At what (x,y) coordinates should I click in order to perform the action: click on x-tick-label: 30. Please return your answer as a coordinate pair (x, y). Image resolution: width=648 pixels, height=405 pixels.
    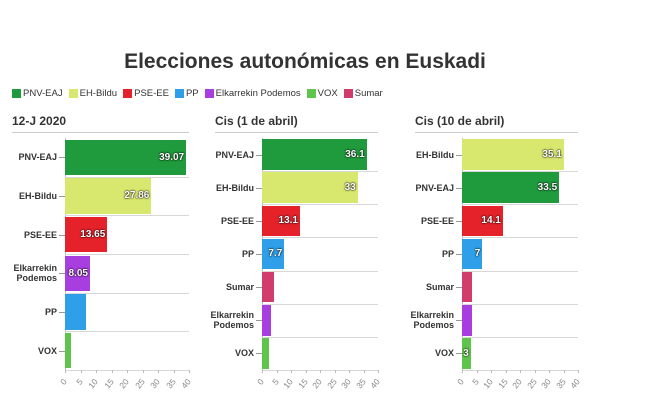
    Looking at the image, I should click on (155, 383).